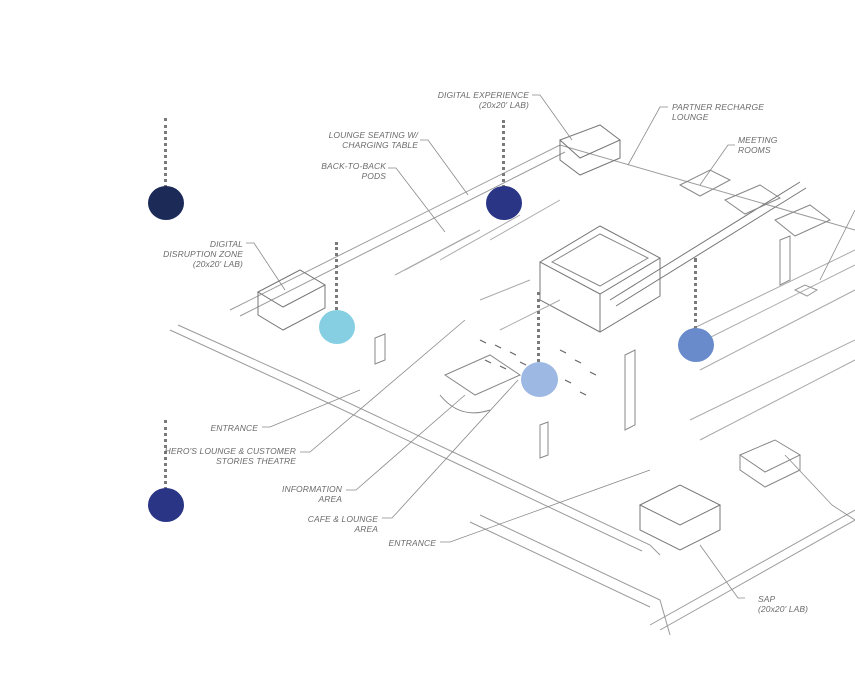  What do you see at coordinates (234, 428) in the screenshot?
I see `label-entrance-left: ENTRANCE` at bounding box center [234, 428].